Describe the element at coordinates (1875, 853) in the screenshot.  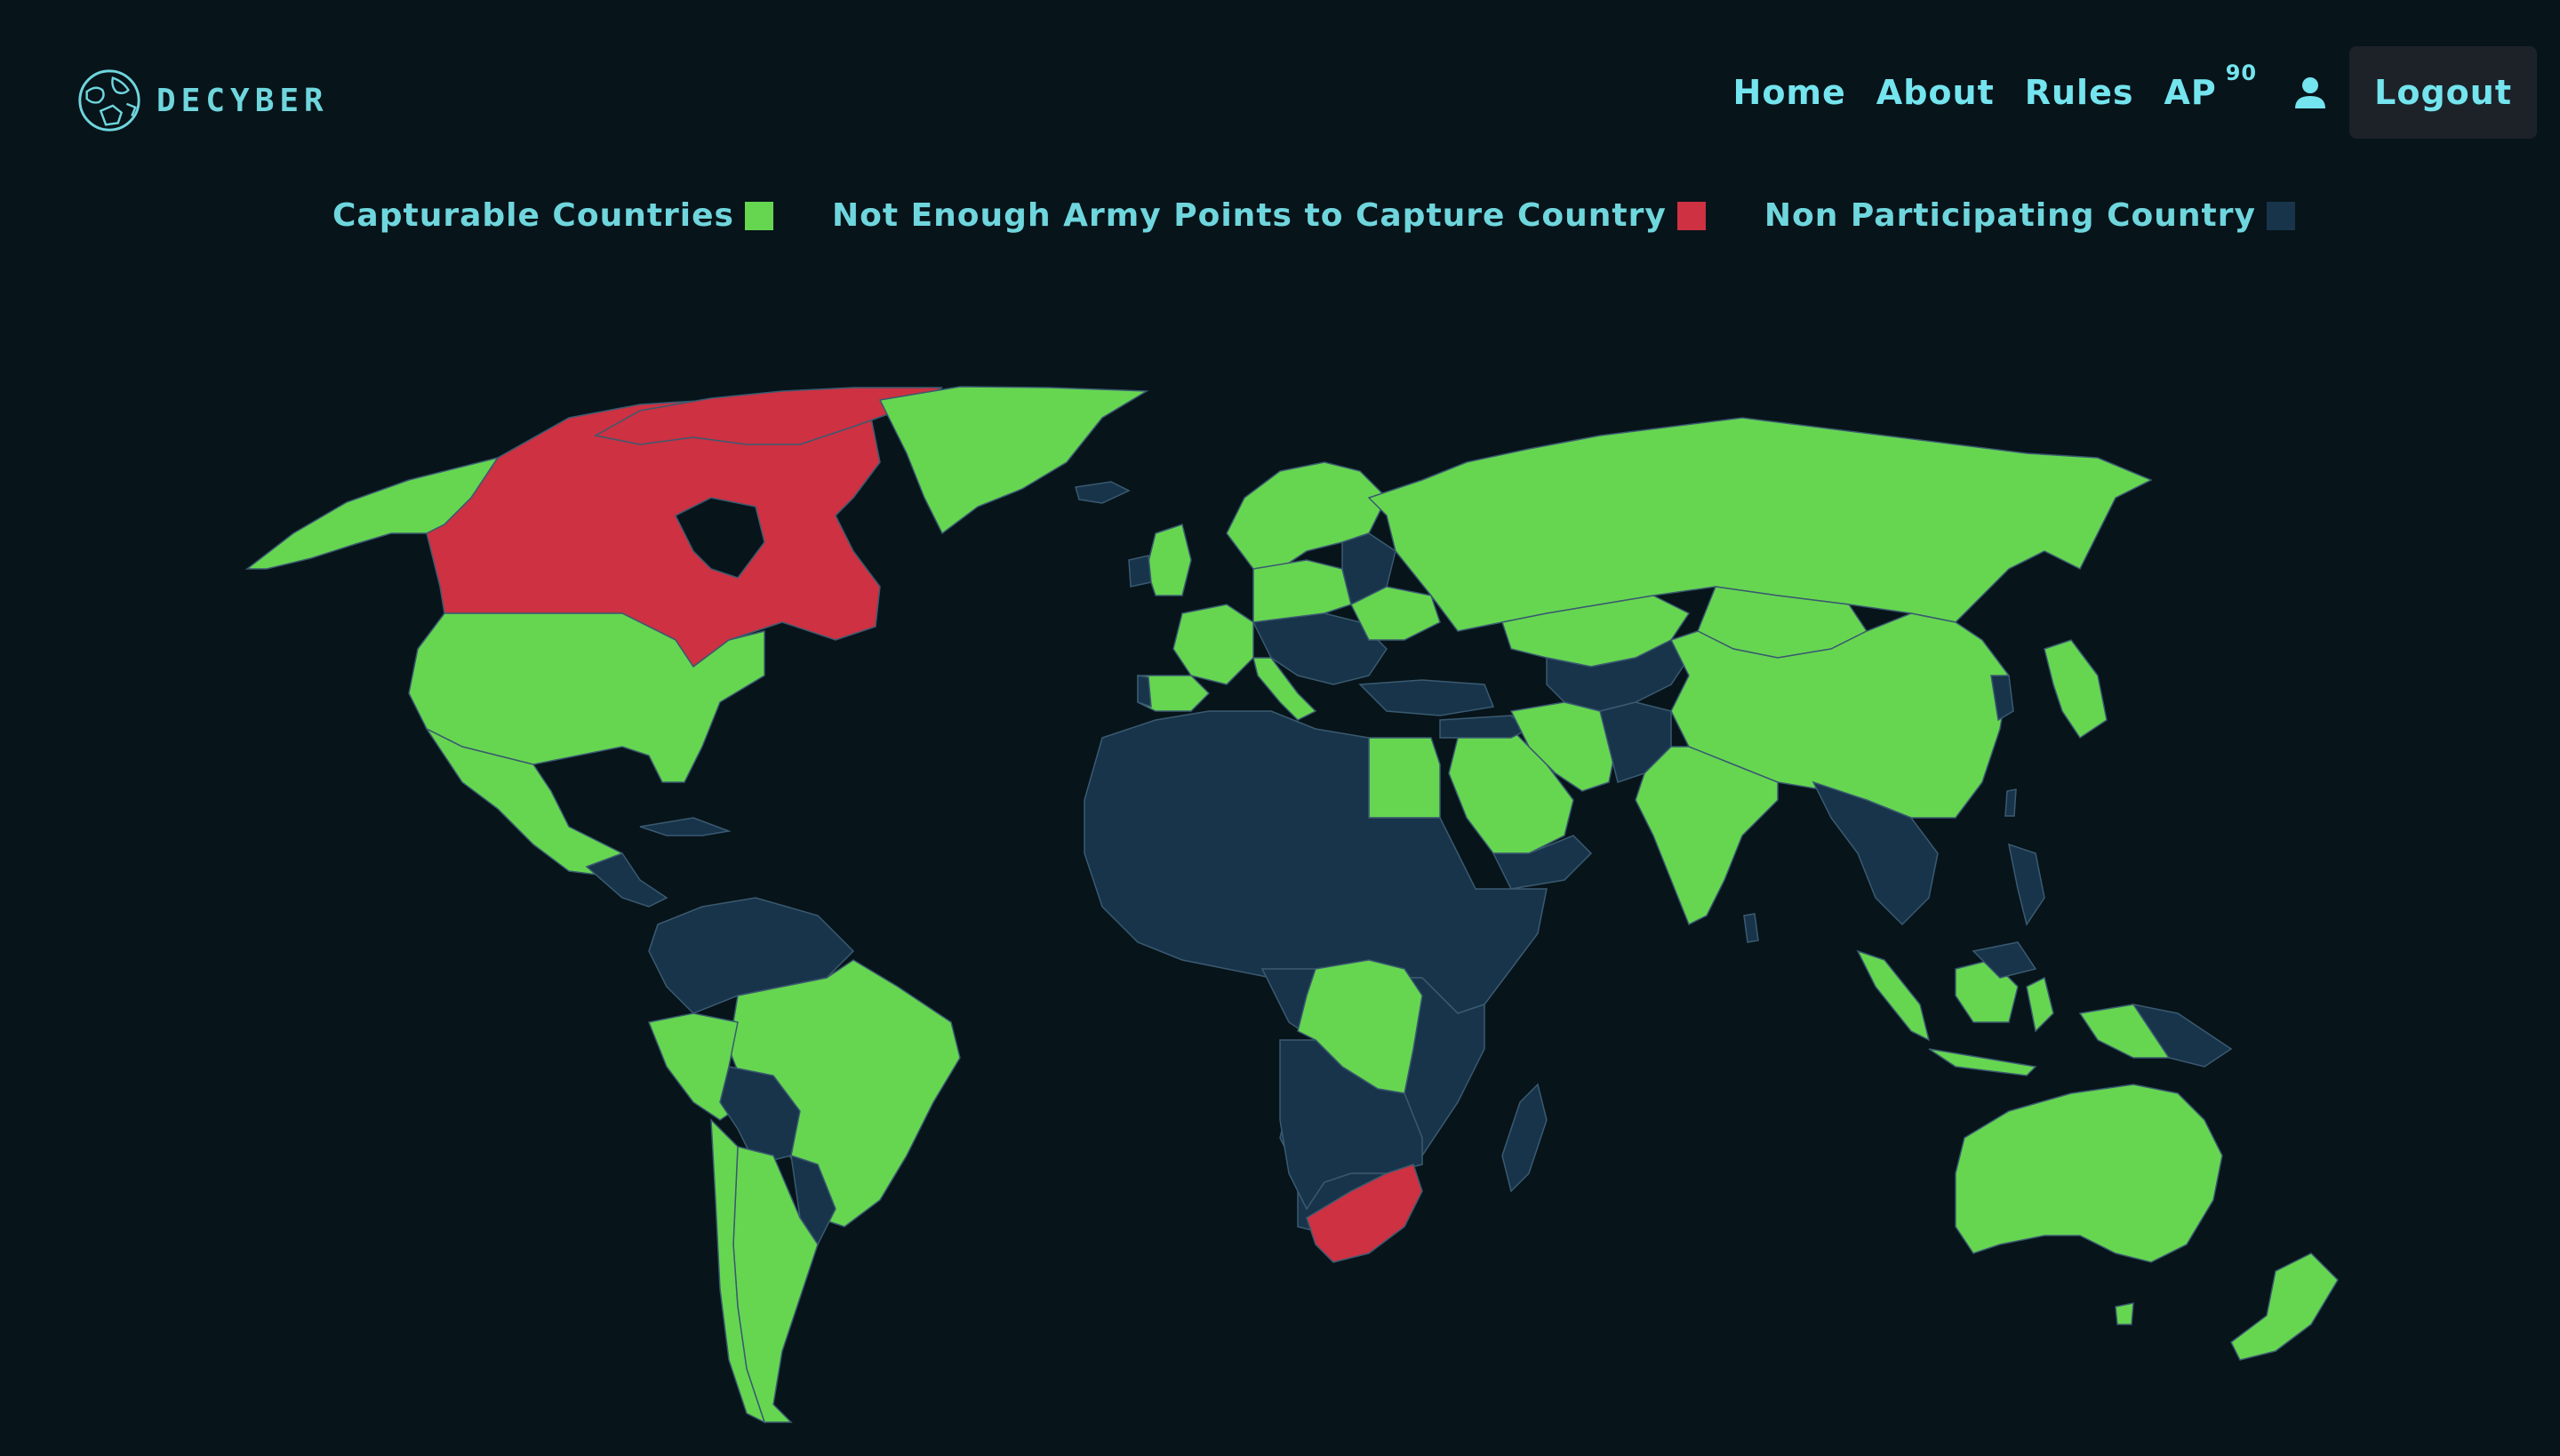
I see `country-southeast-asia` at that location.